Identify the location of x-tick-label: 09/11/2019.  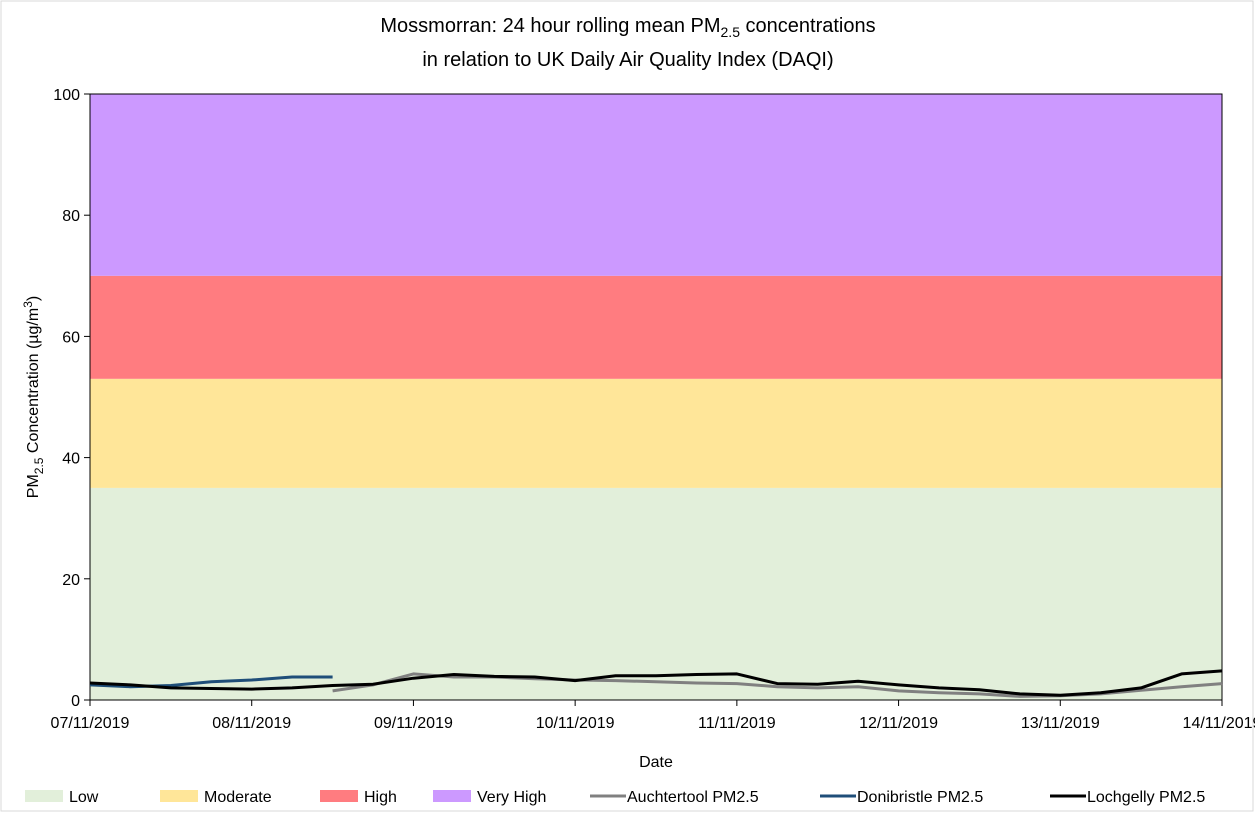
(413, 723).